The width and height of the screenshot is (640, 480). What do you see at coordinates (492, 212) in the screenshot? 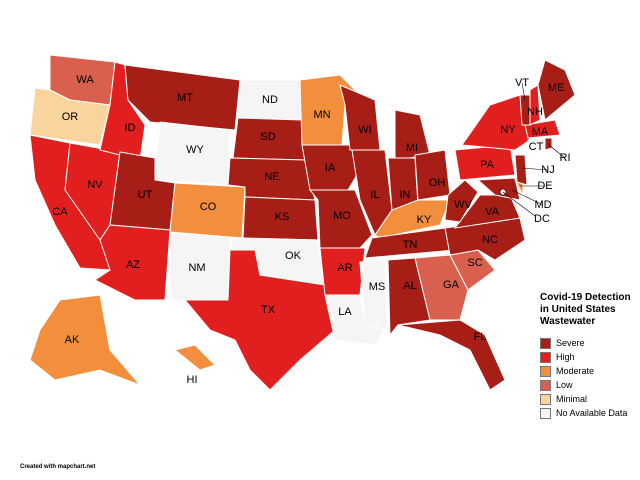
I see `state-label: VA` at bounding box center [492, 212].